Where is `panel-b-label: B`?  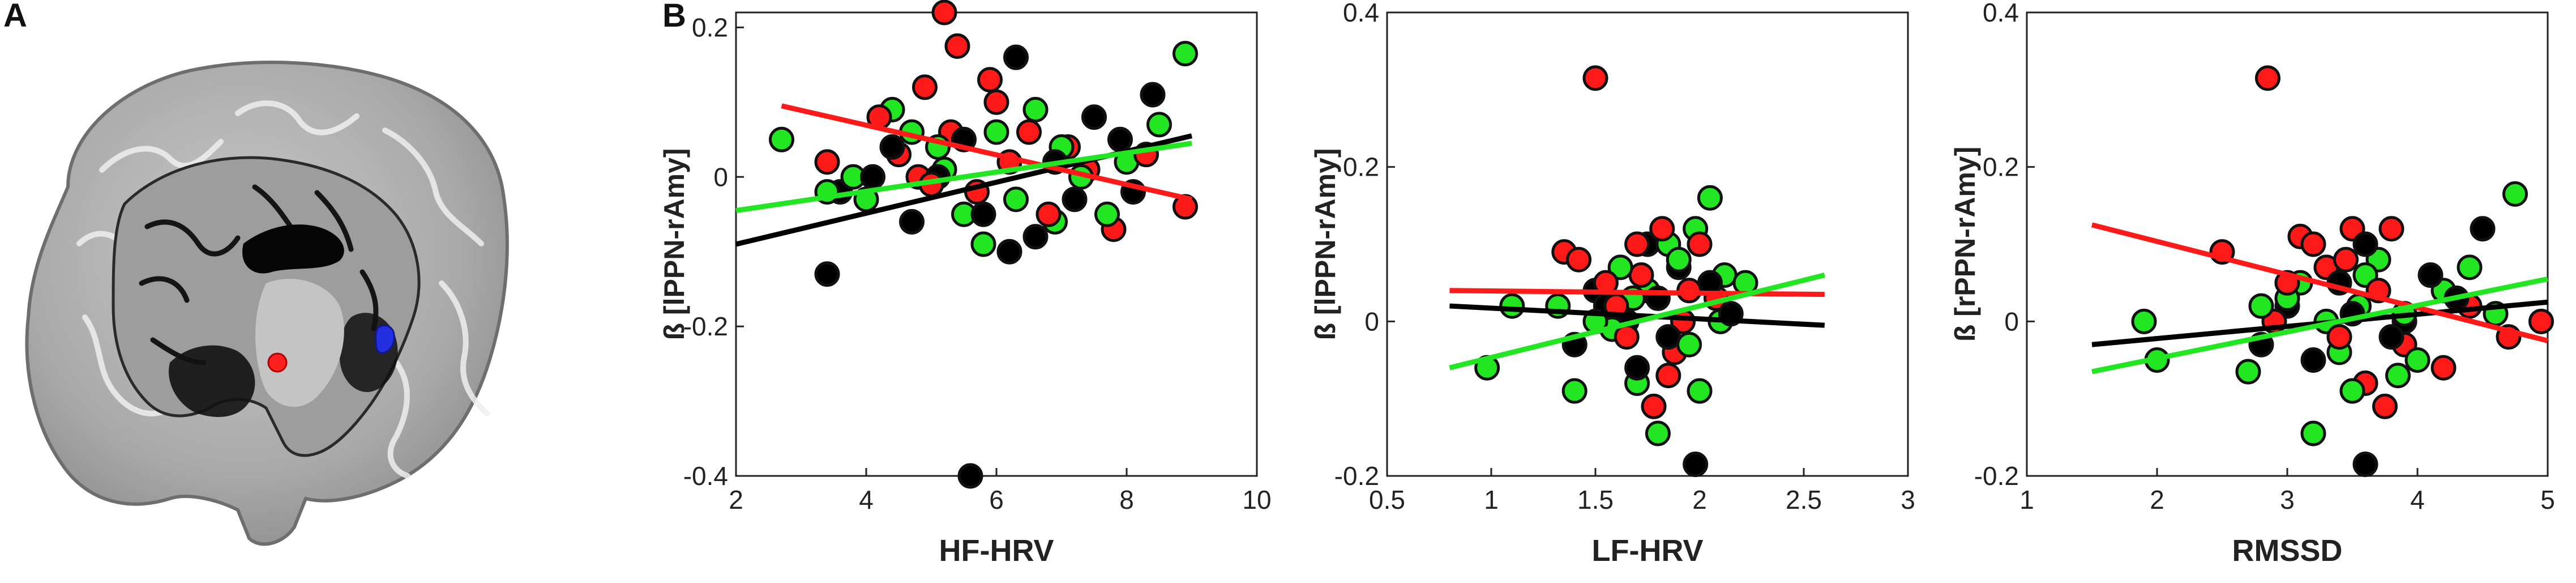
panel-b-label: B is located at coordinates (674, 17).